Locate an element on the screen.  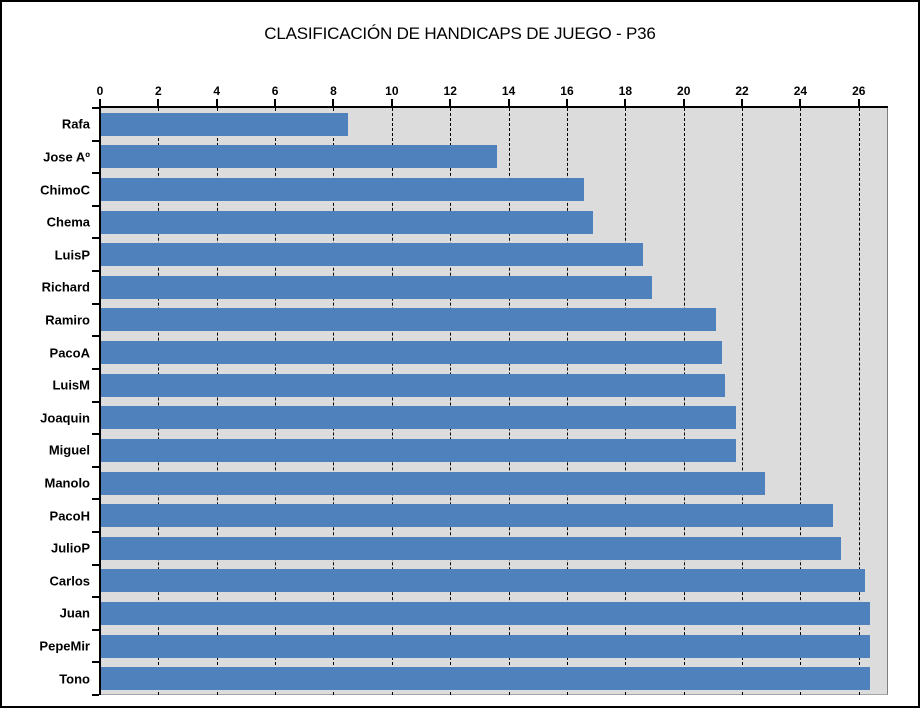
x-tick-label-22: 22 is located at coordinates (742, 91).